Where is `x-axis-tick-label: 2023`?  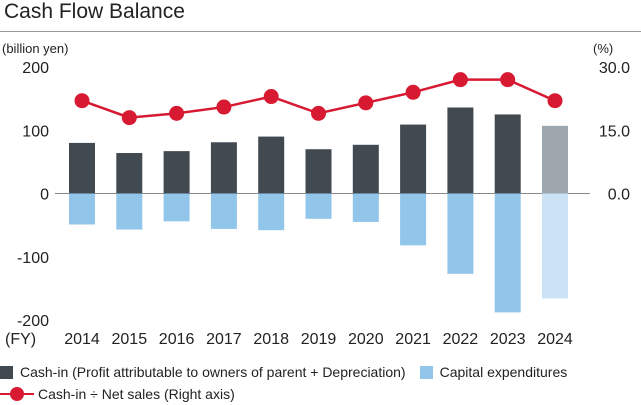
x-axis-tick-label: 2023 is located at coordinates (508, 339).